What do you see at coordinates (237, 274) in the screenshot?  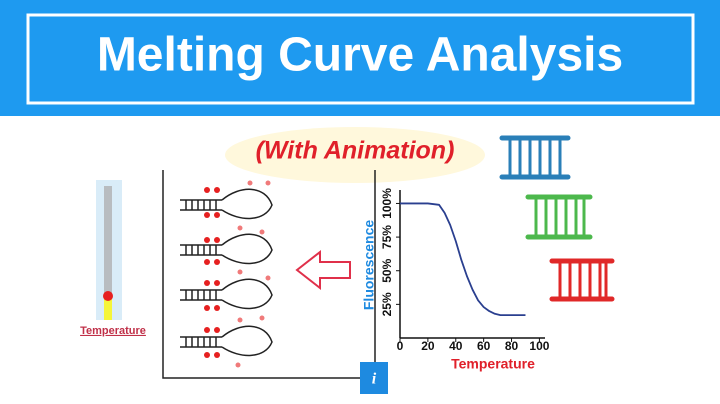 I see `beaker-dots` at bounding box center [237, 274].